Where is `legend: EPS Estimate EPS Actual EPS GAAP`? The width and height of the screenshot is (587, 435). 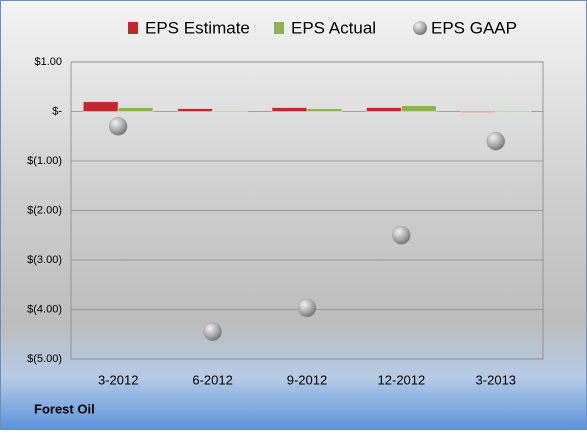 legend: EPS Estimate EPS Actual EPS GAAP is located at coordinates (322, 27).